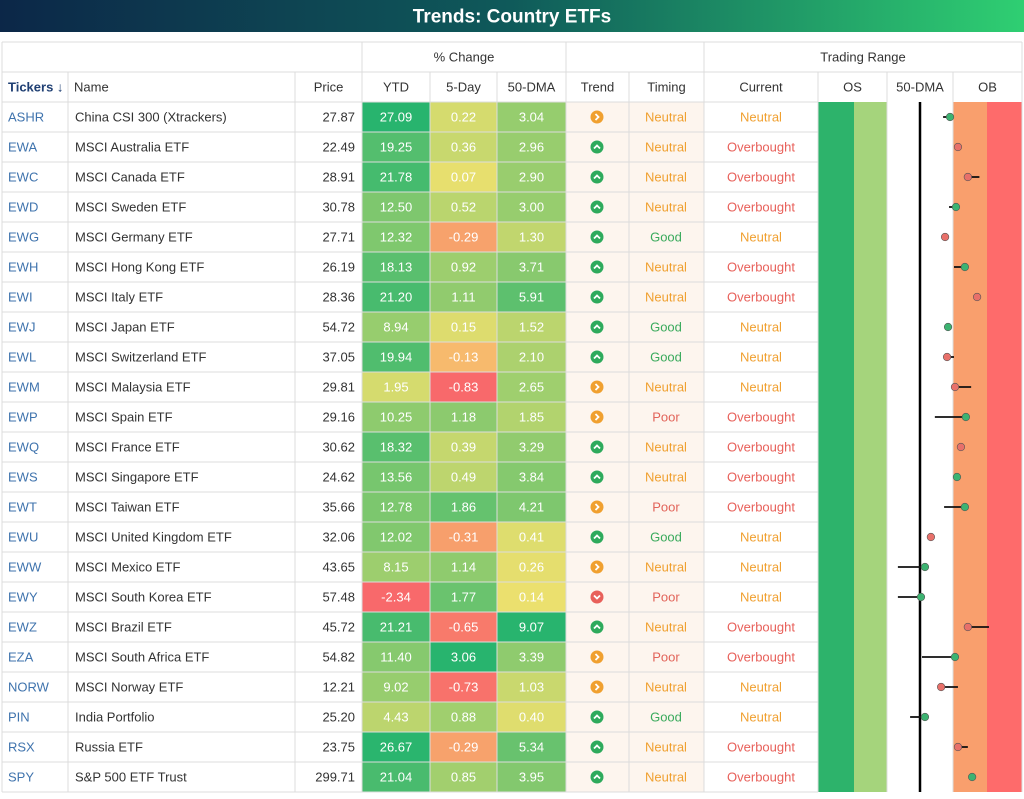 The width and height of the screenshot is (1024, 799). Describe the element at coordinates (21, 327) in the screenshot. I see `ticker: EWJ` at that location.